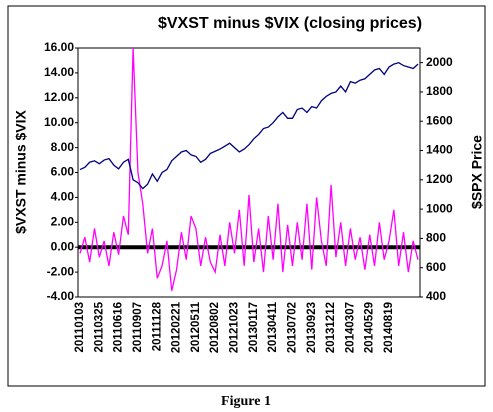 The image size is (493, 412). I want to click on x-tick-label: 20130117, so click(254, 327).